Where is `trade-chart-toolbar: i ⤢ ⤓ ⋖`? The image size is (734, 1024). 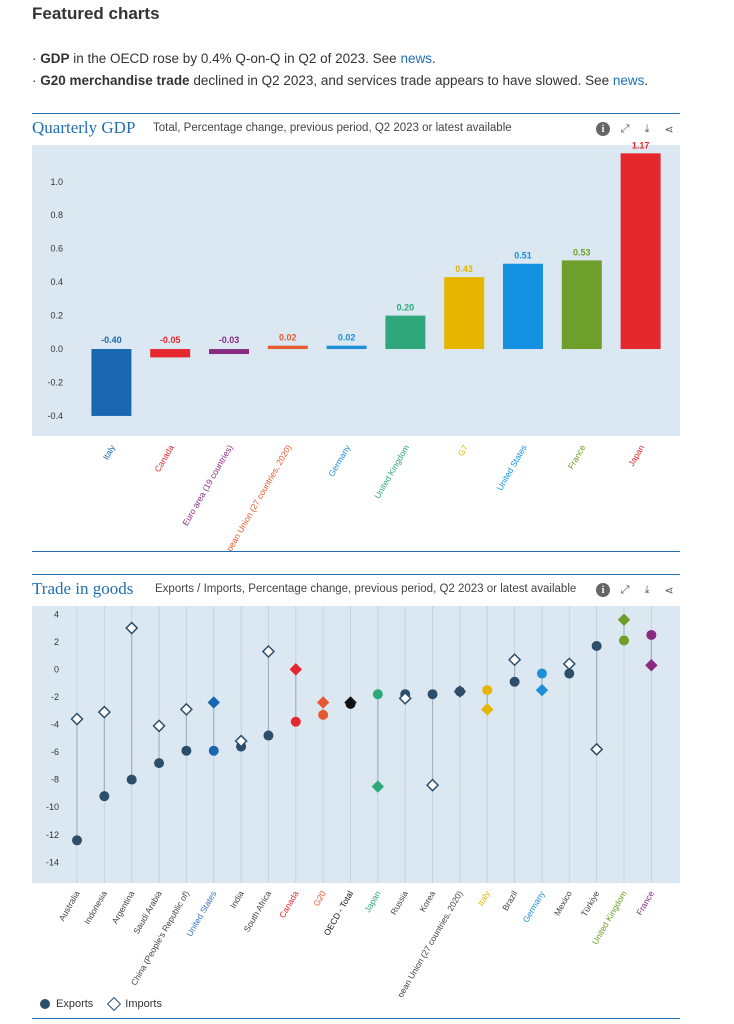 trade-chart-toolbar: i ⤢ ⤓ ⋖ is located at coordinates (636, 590).